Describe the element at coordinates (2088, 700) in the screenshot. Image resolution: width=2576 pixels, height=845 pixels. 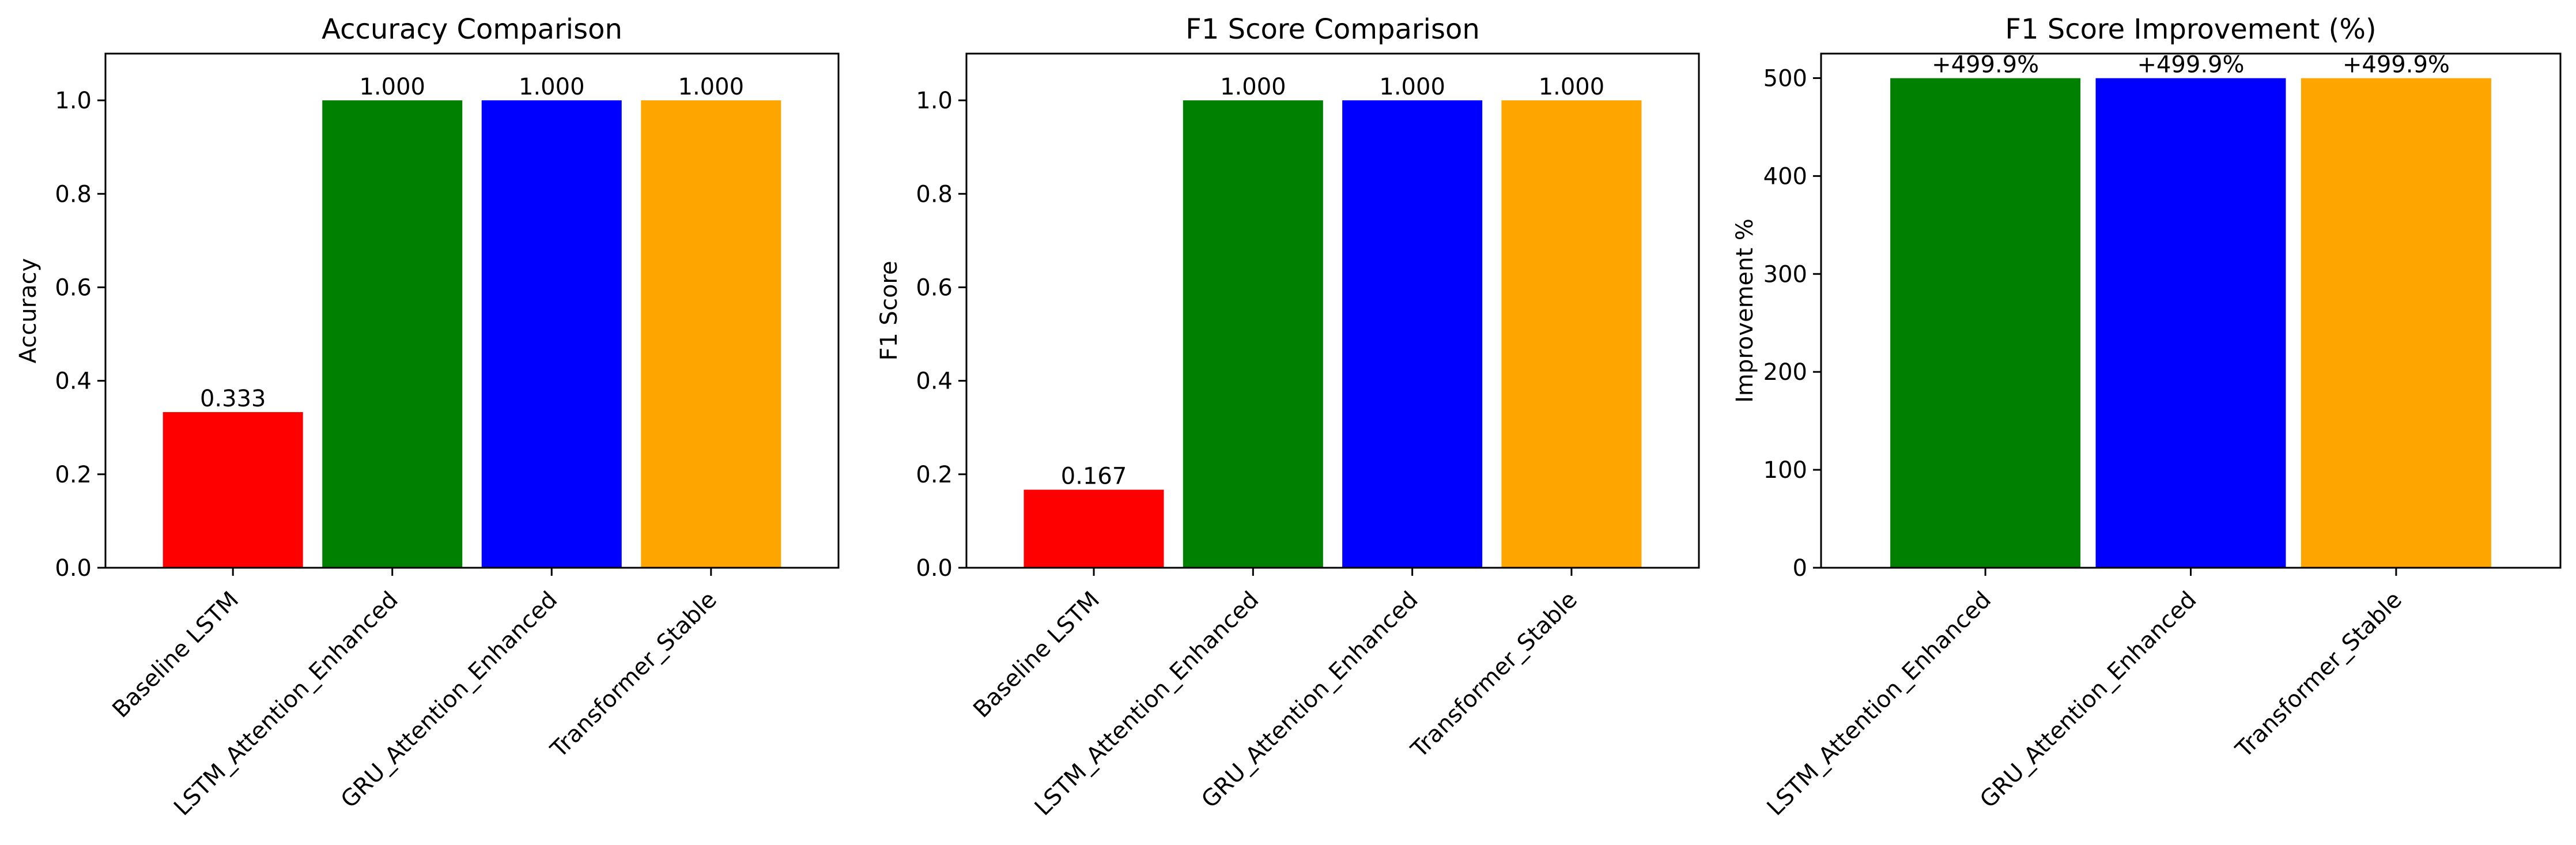
I see `x-tick-label: GRU_Attention_Enhanced` at that location.